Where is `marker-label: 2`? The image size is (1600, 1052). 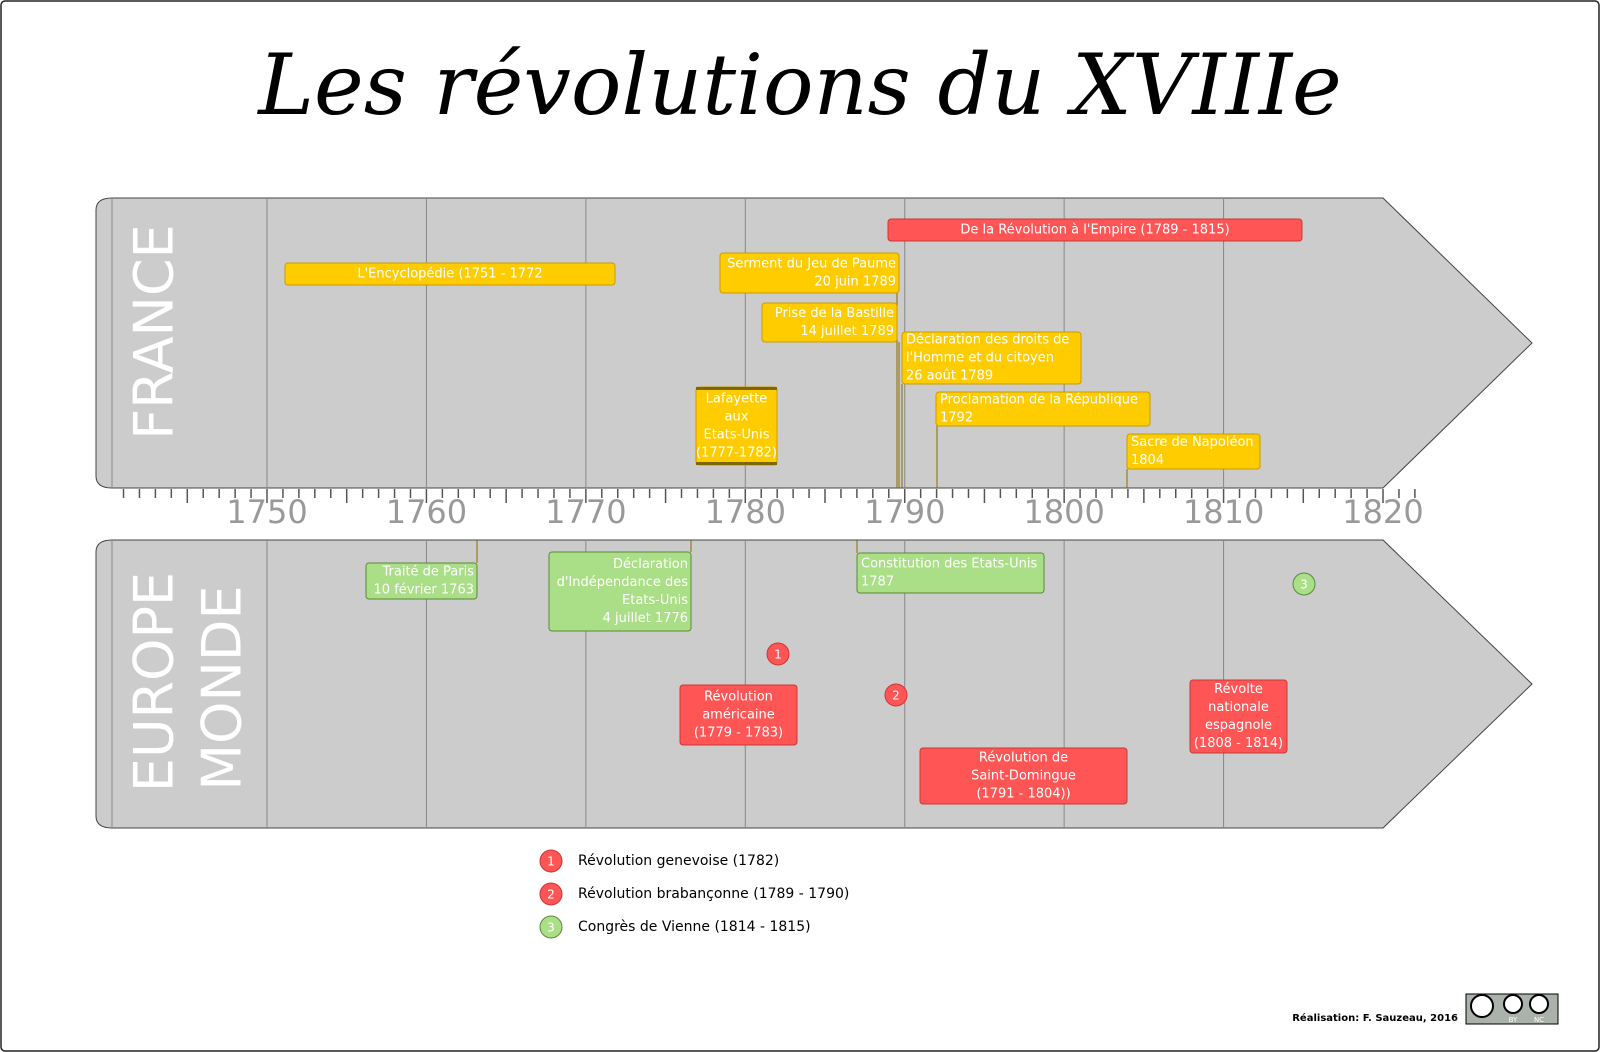 marker-label: 2 is located at coordinates (896, 696).